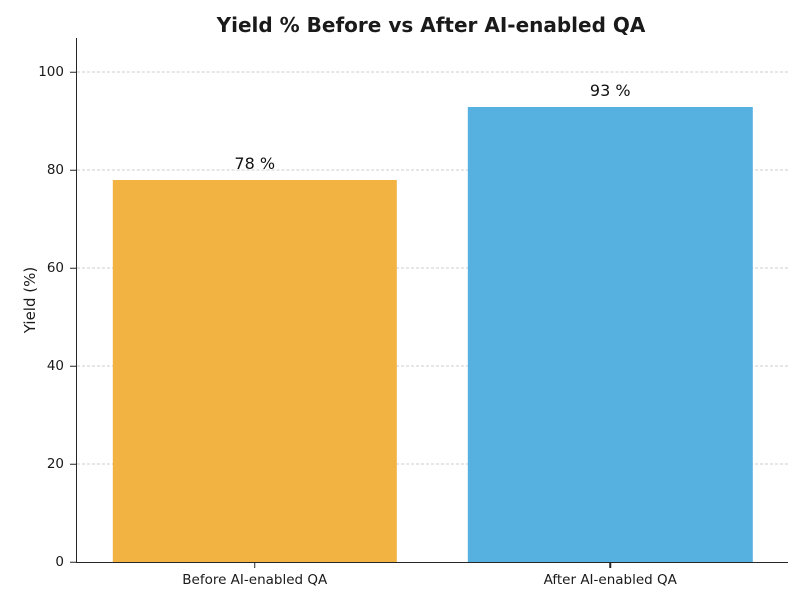 The height and width of the screenshot is (600, 800). I want to click on y-tick-label: 0, so click(59, 561).